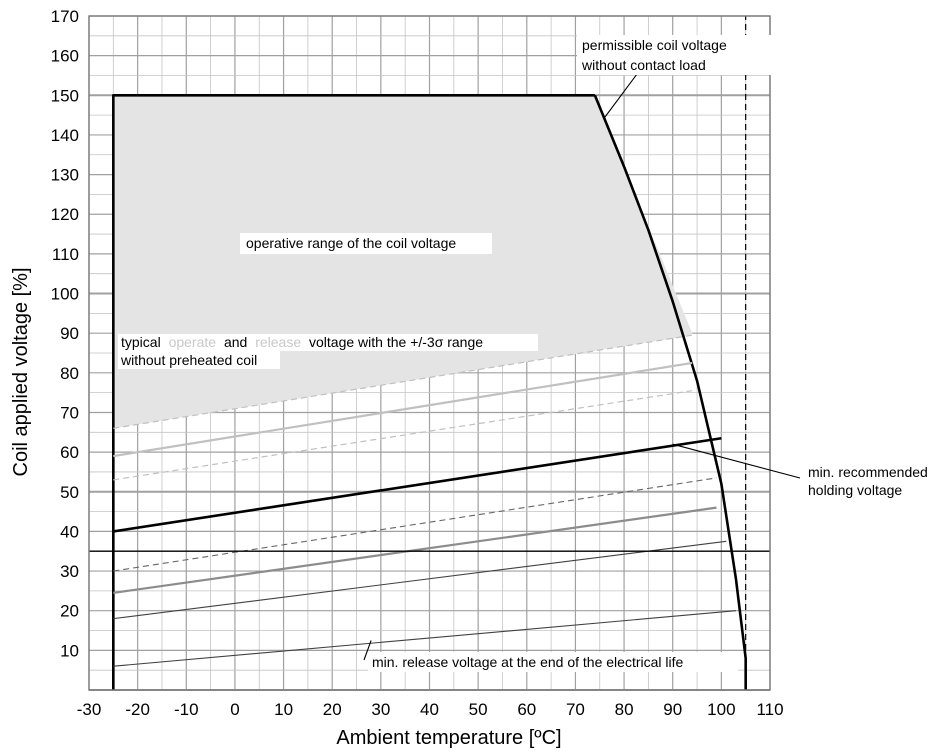 The image size is (940, 754). Describe the element at coordinates (351, 243) in the screenshot. I see `operative-range-label: operative range of the coil voltage` at that location.